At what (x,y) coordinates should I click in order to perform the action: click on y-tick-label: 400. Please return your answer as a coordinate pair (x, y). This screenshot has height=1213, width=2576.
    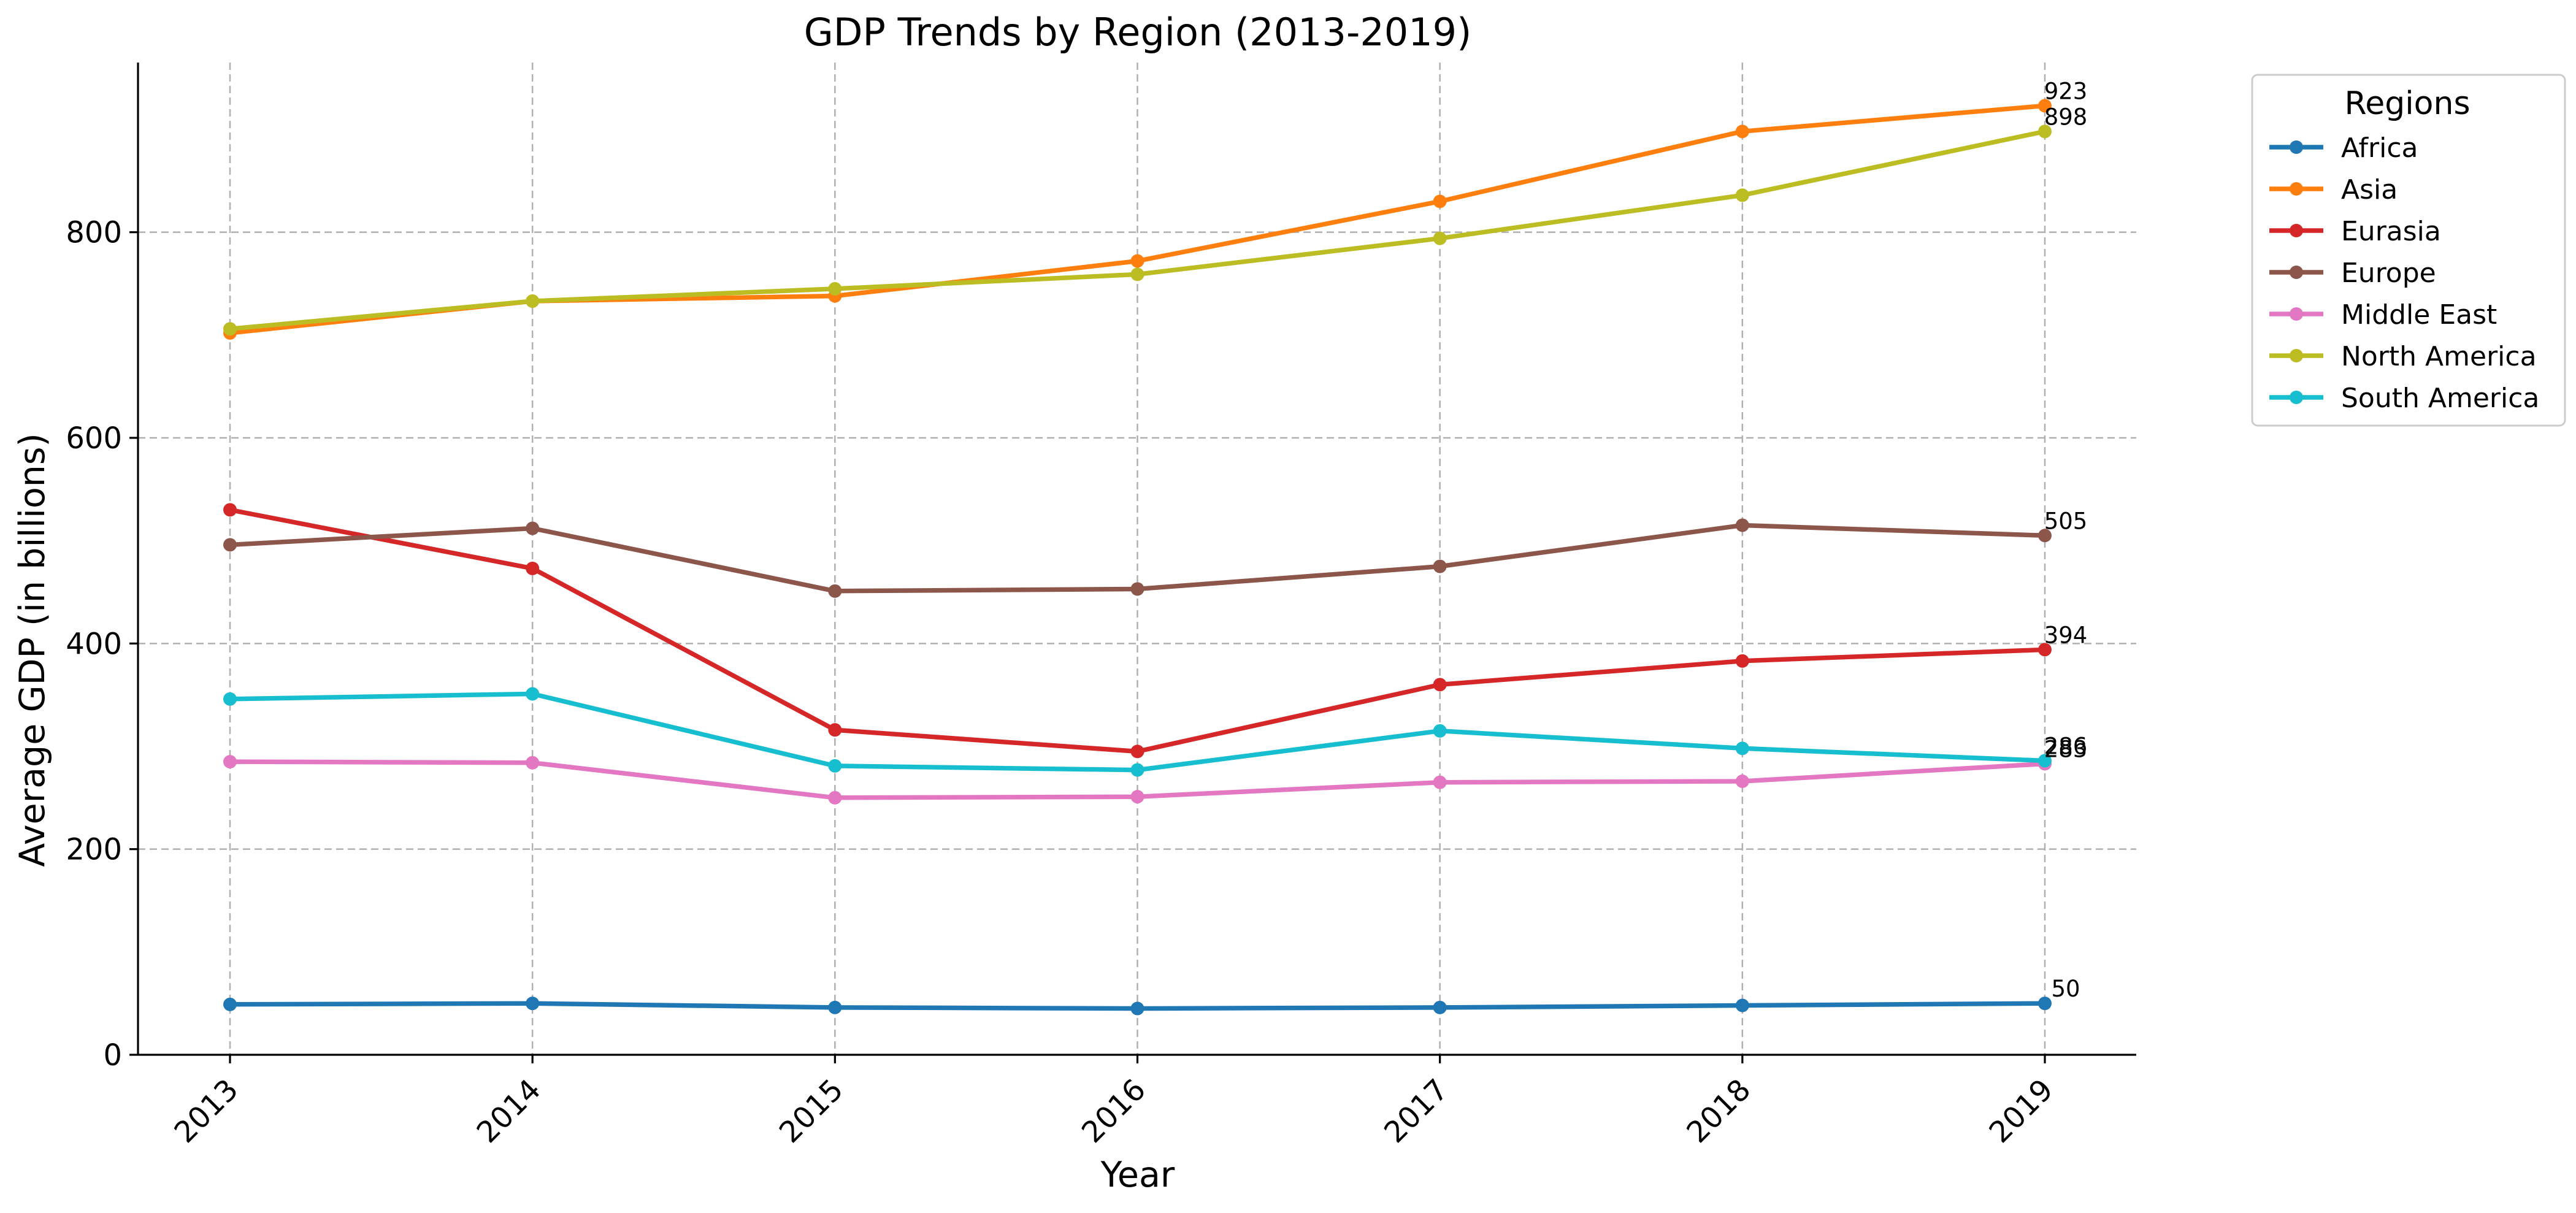
    Looking at the image, I should click on (94, 644).